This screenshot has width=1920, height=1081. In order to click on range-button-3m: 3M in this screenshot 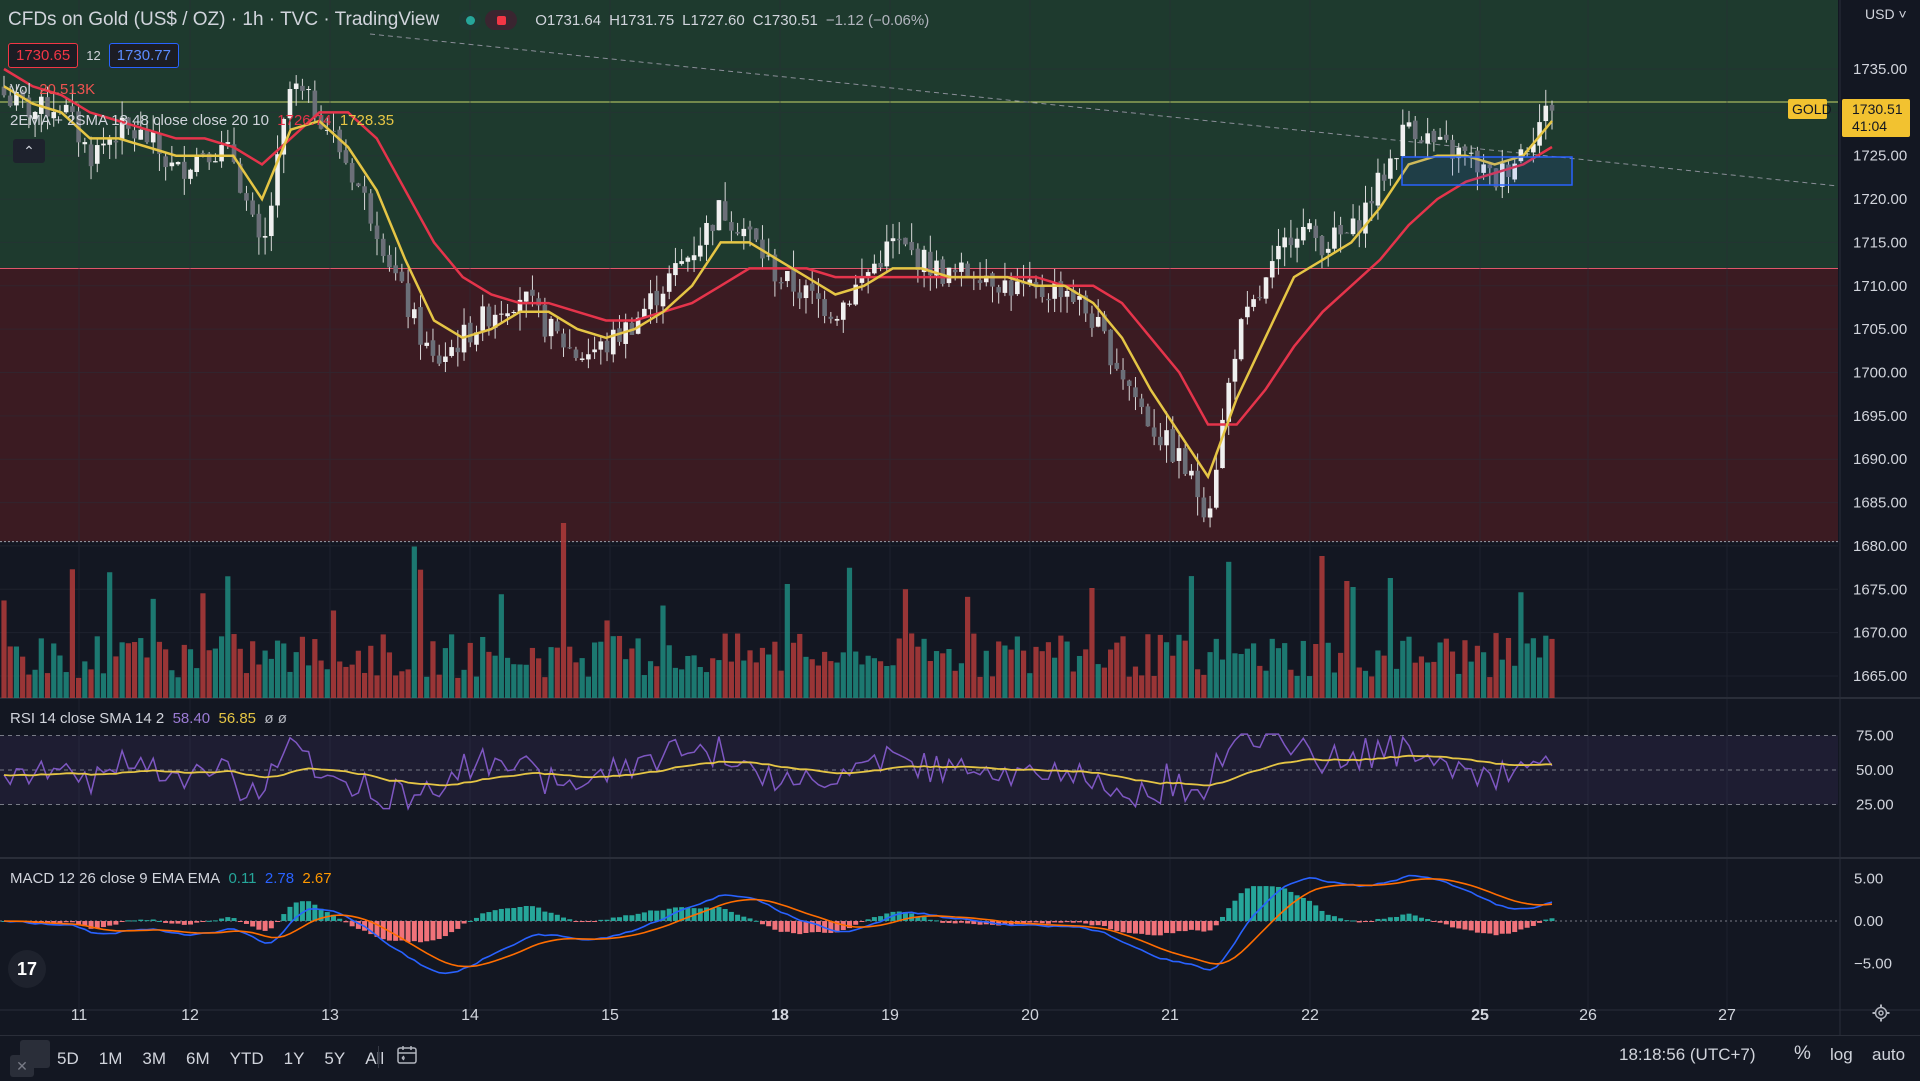, I will do `click(154, 1059)`.